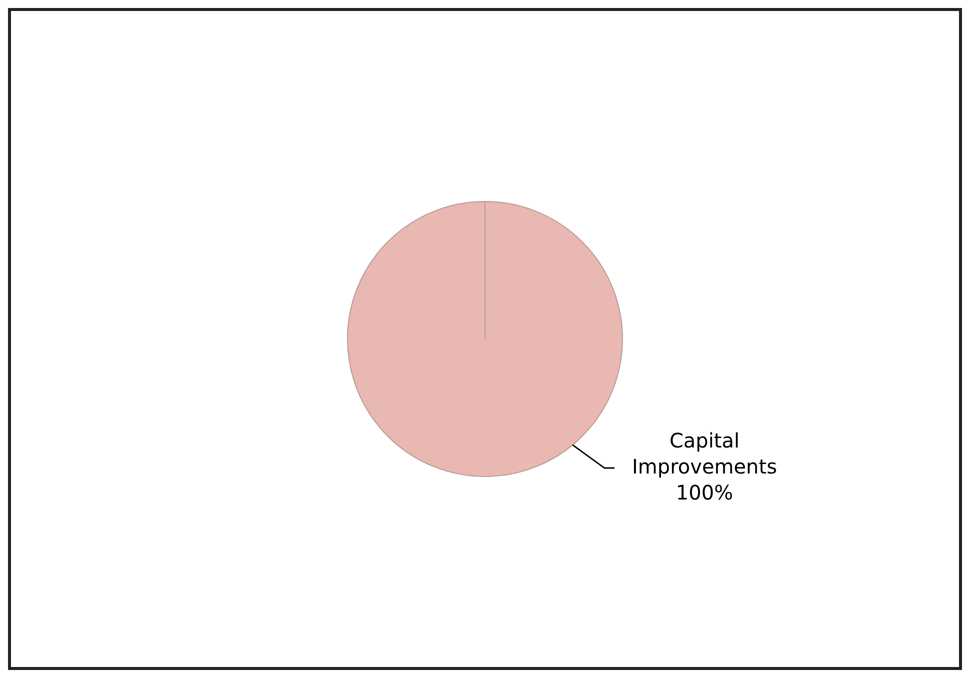  I want to click on data-label: 100%, so click(705, 492).